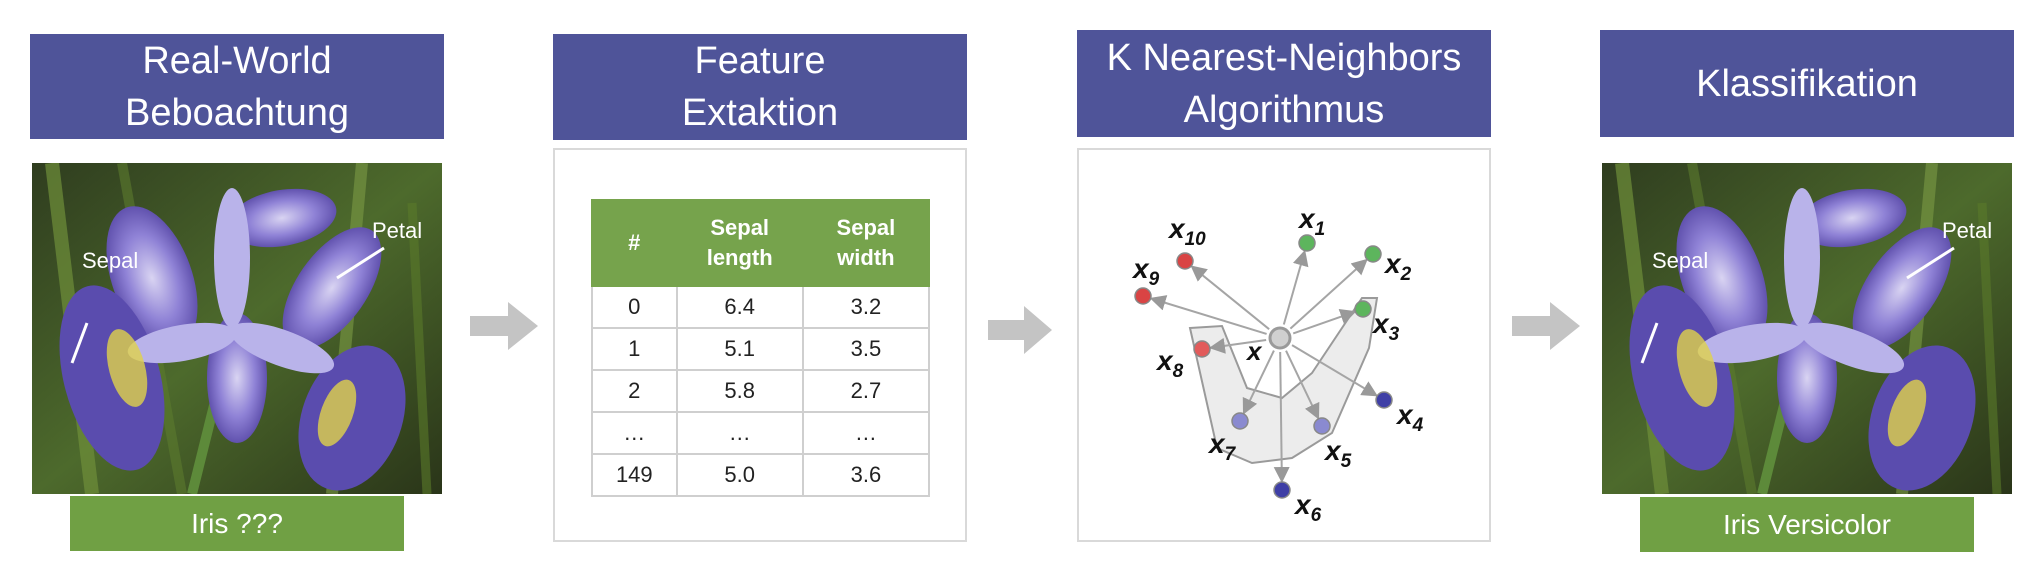  I want to click on data-point-subscript: 5, so click(1346, 461).